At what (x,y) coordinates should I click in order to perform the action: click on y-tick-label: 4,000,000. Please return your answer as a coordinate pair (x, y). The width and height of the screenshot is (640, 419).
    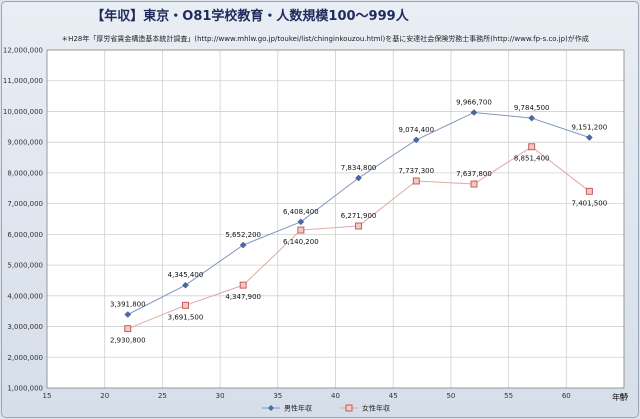
    Looking at the image, I should click on (25, 296).